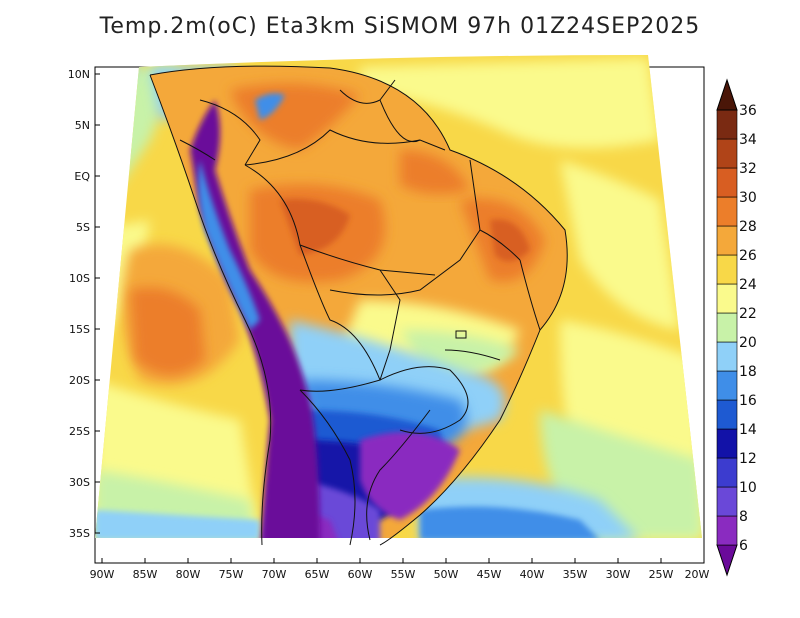 The height and width of the screenshot is (618, 800). Describe the element at coordinates (79, 533) in the screenshot. I see `lat-label-35S: 35S` at that location.